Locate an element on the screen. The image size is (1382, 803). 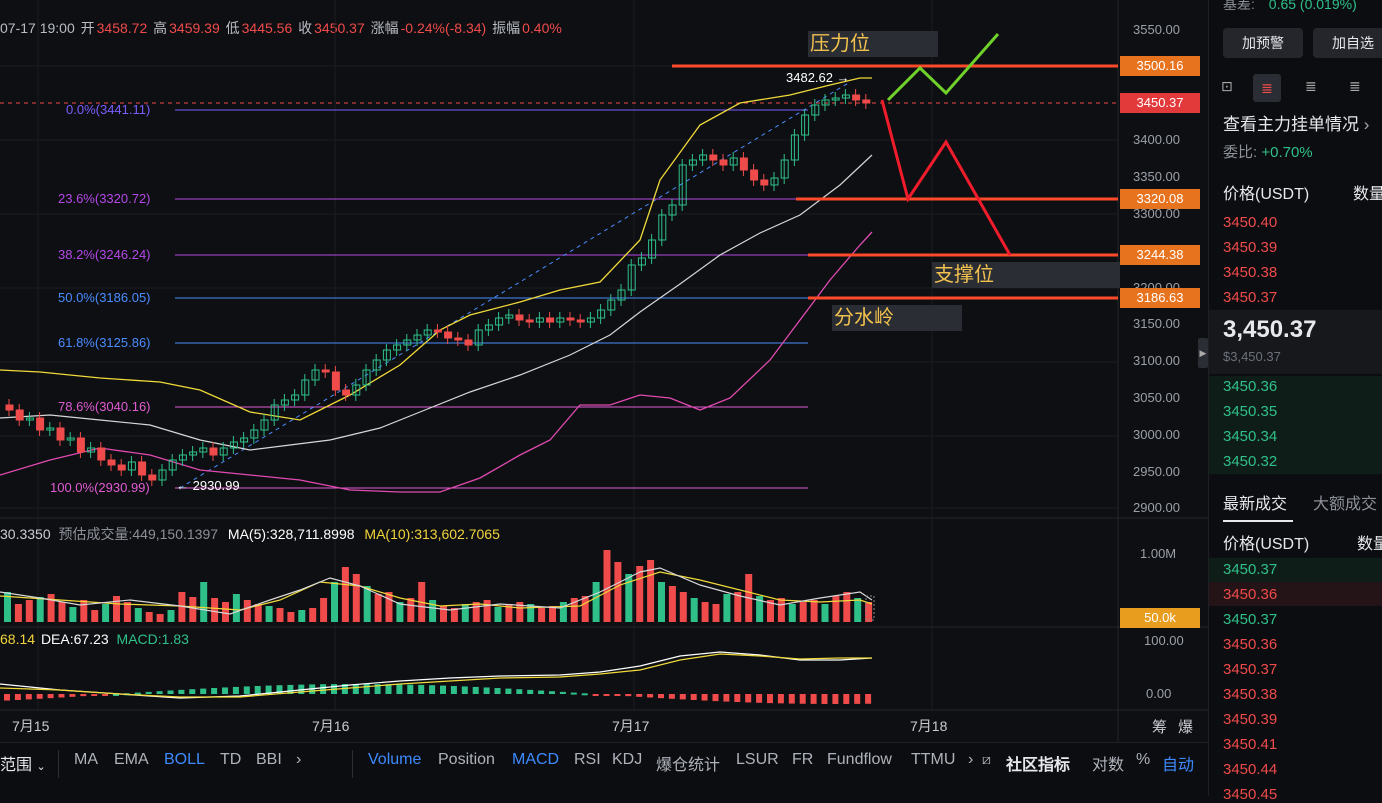
current-price-tag: 3450.37 is located at coordinates (1160, 103).